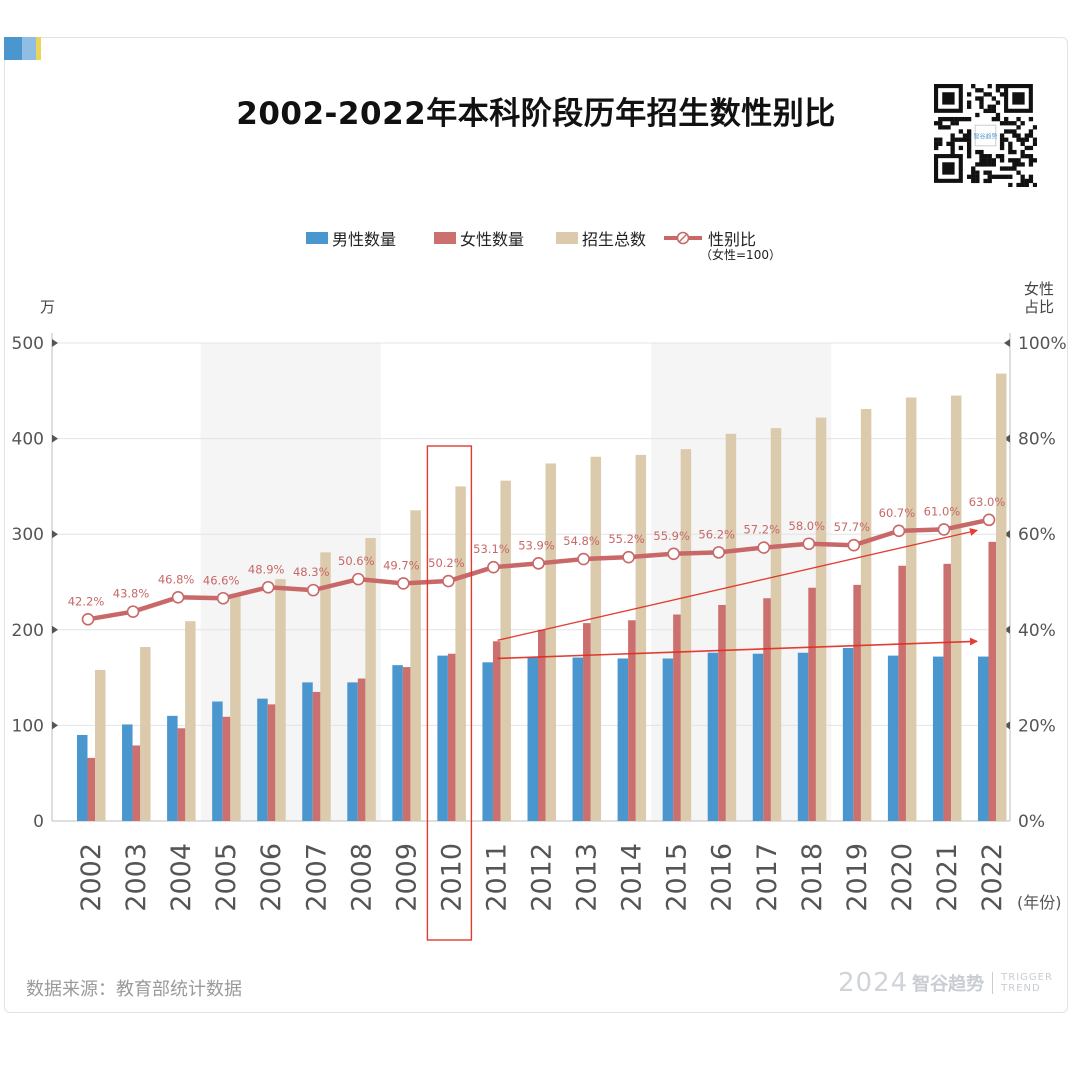 The height and width of the screenshot is (1082, 1080). I want to click on x-tick-label-2016: 2016, so click(722, 877).